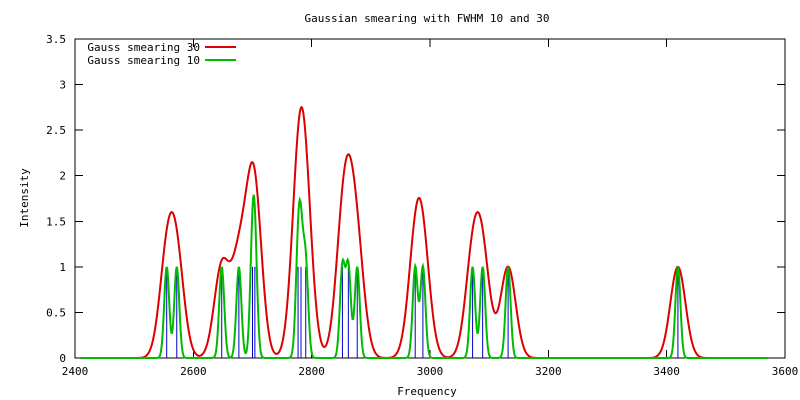  Describe the element at coordinates (62, 358) in the screenshot. I see `y-tick-label: 0` at that location.